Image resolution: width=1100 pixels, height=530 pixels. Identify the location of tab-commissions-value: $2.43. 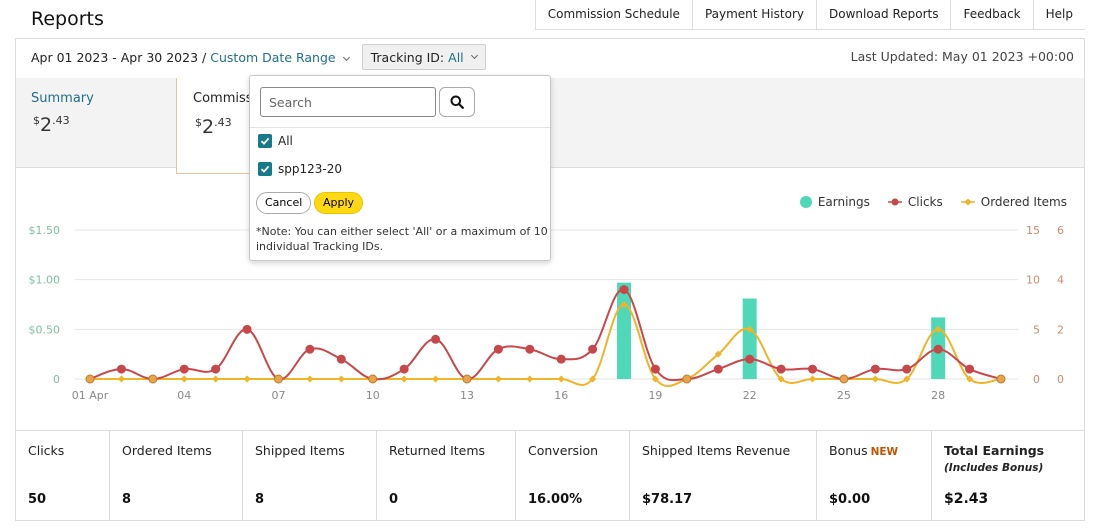
(213, 127).